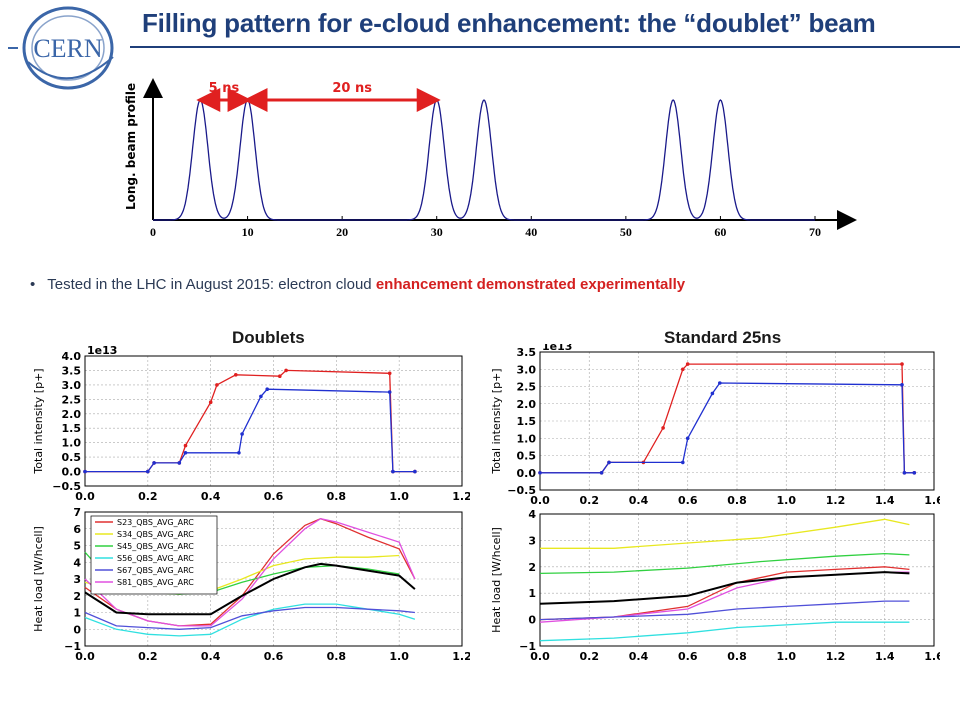 The height and width of the screenshot is (720, 960). What do you see at coordinates (77, 546) in the screenshot?
I see `y-tick-label: 5` at bounding box center [77, 546].